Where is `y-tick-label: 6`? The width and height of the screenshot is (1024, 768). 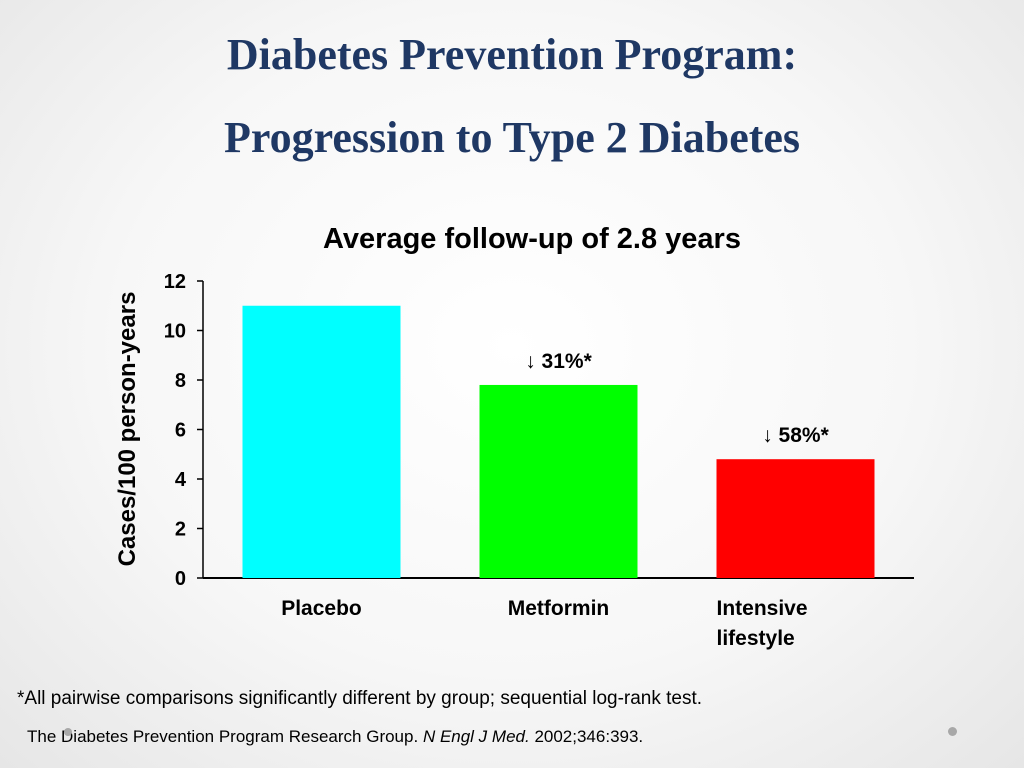 y-tick-label: 6 is located at coordinates (180, 431).